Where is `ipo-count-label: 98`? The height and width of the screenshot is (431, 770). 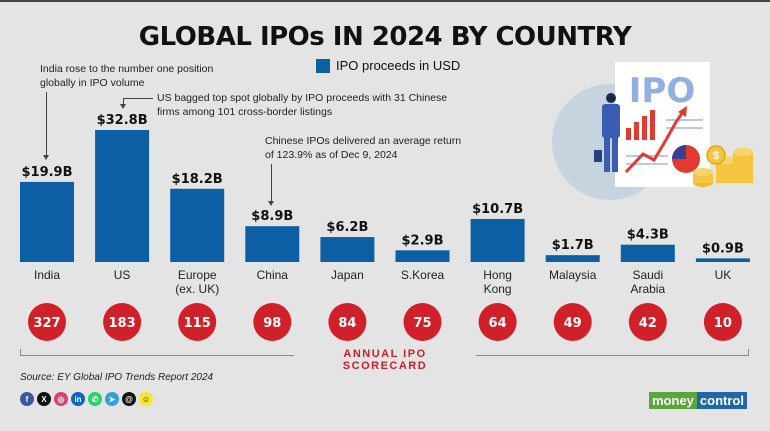
ipo-count-label: 98 is located at coordinates (272, 323).